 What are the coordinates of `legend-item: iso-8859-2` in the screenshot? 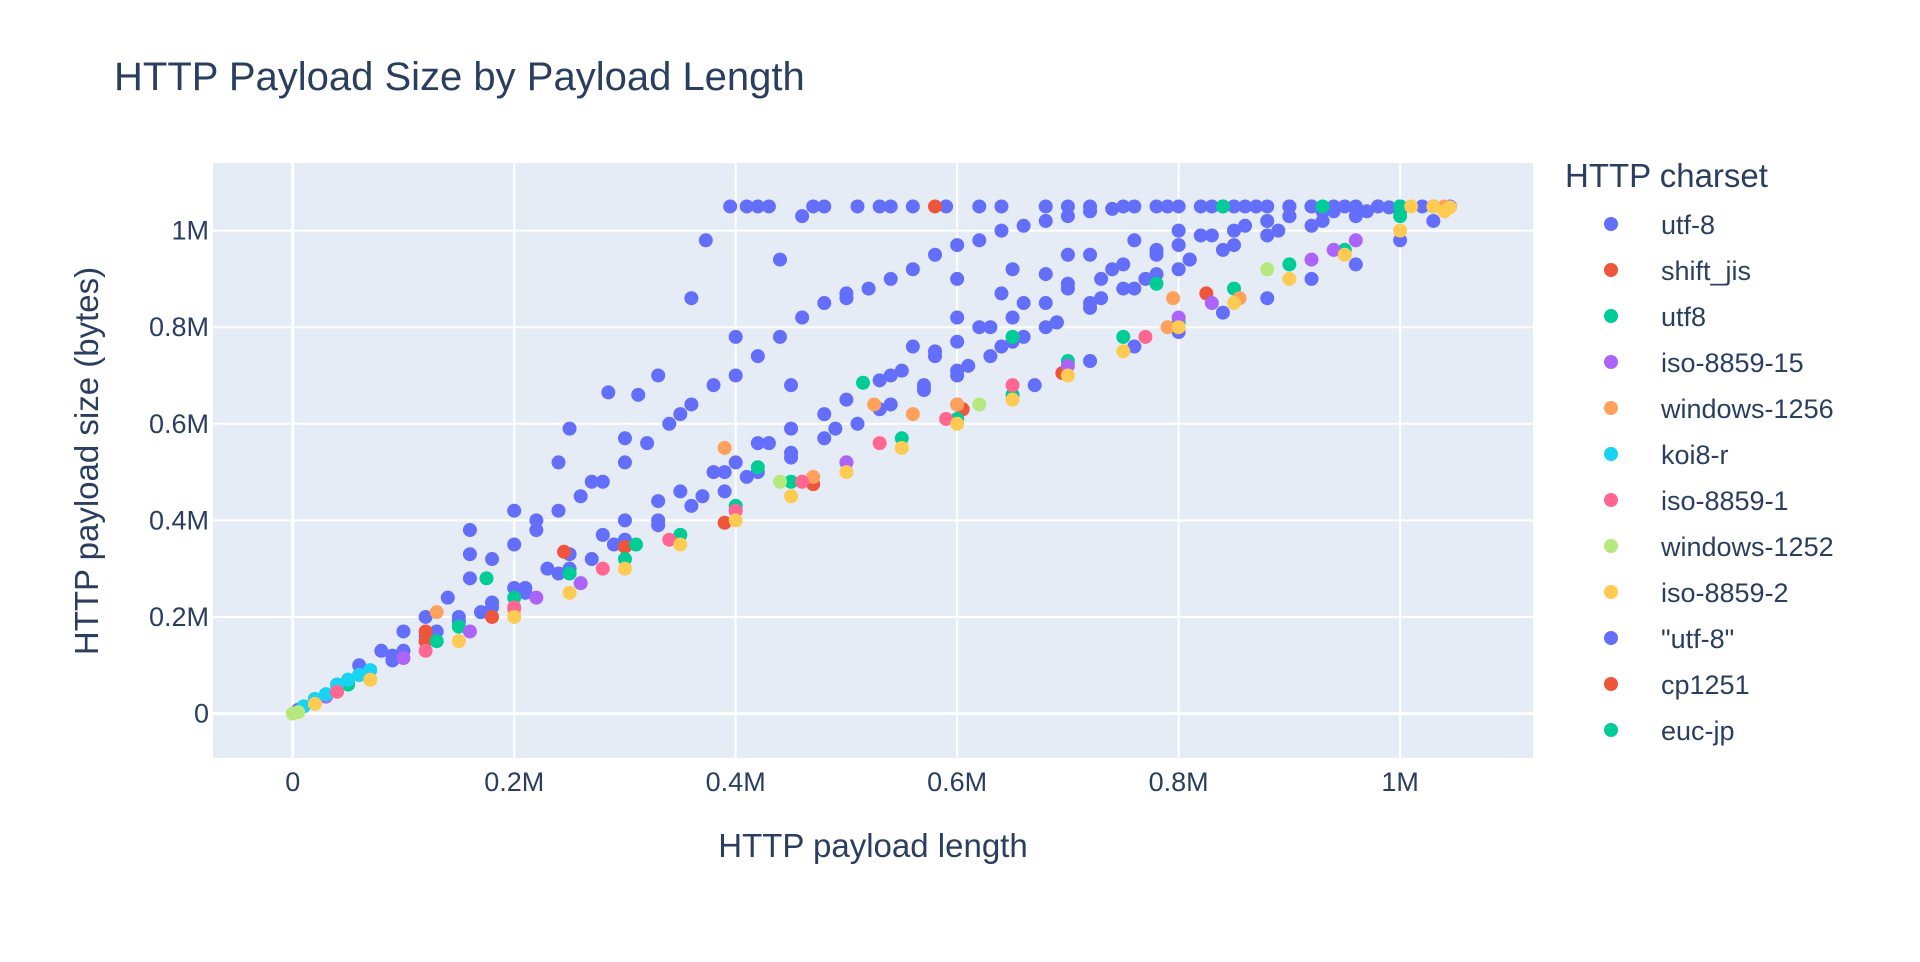 It's located at (1696, 593).